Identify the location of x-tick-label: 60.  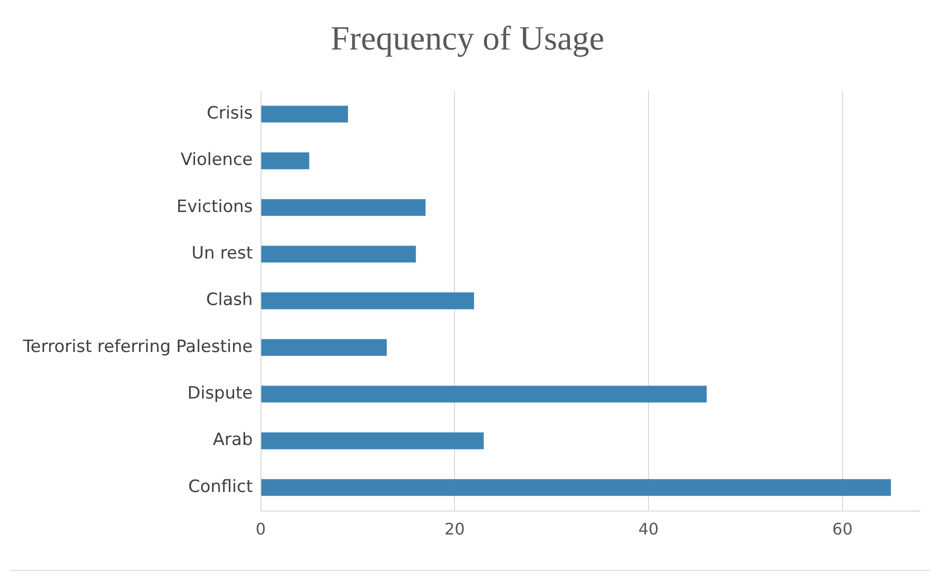
(842, 529).